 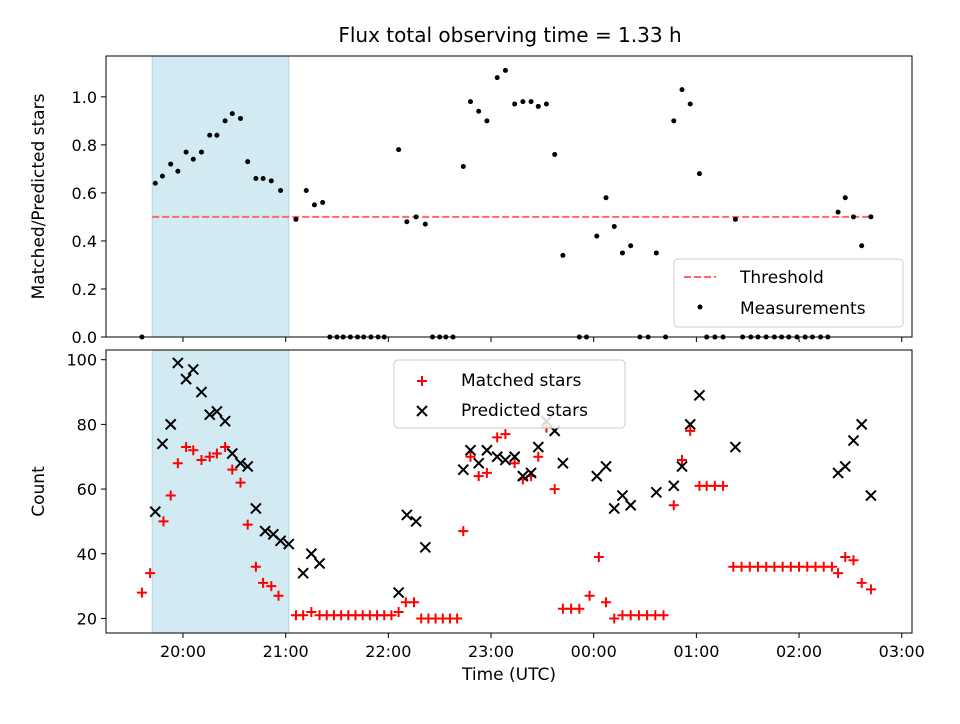 What do you see at coordinates (422, 381) in the screenshot?
I see `legend-matched-swatch` at bounding box center [422, 381].